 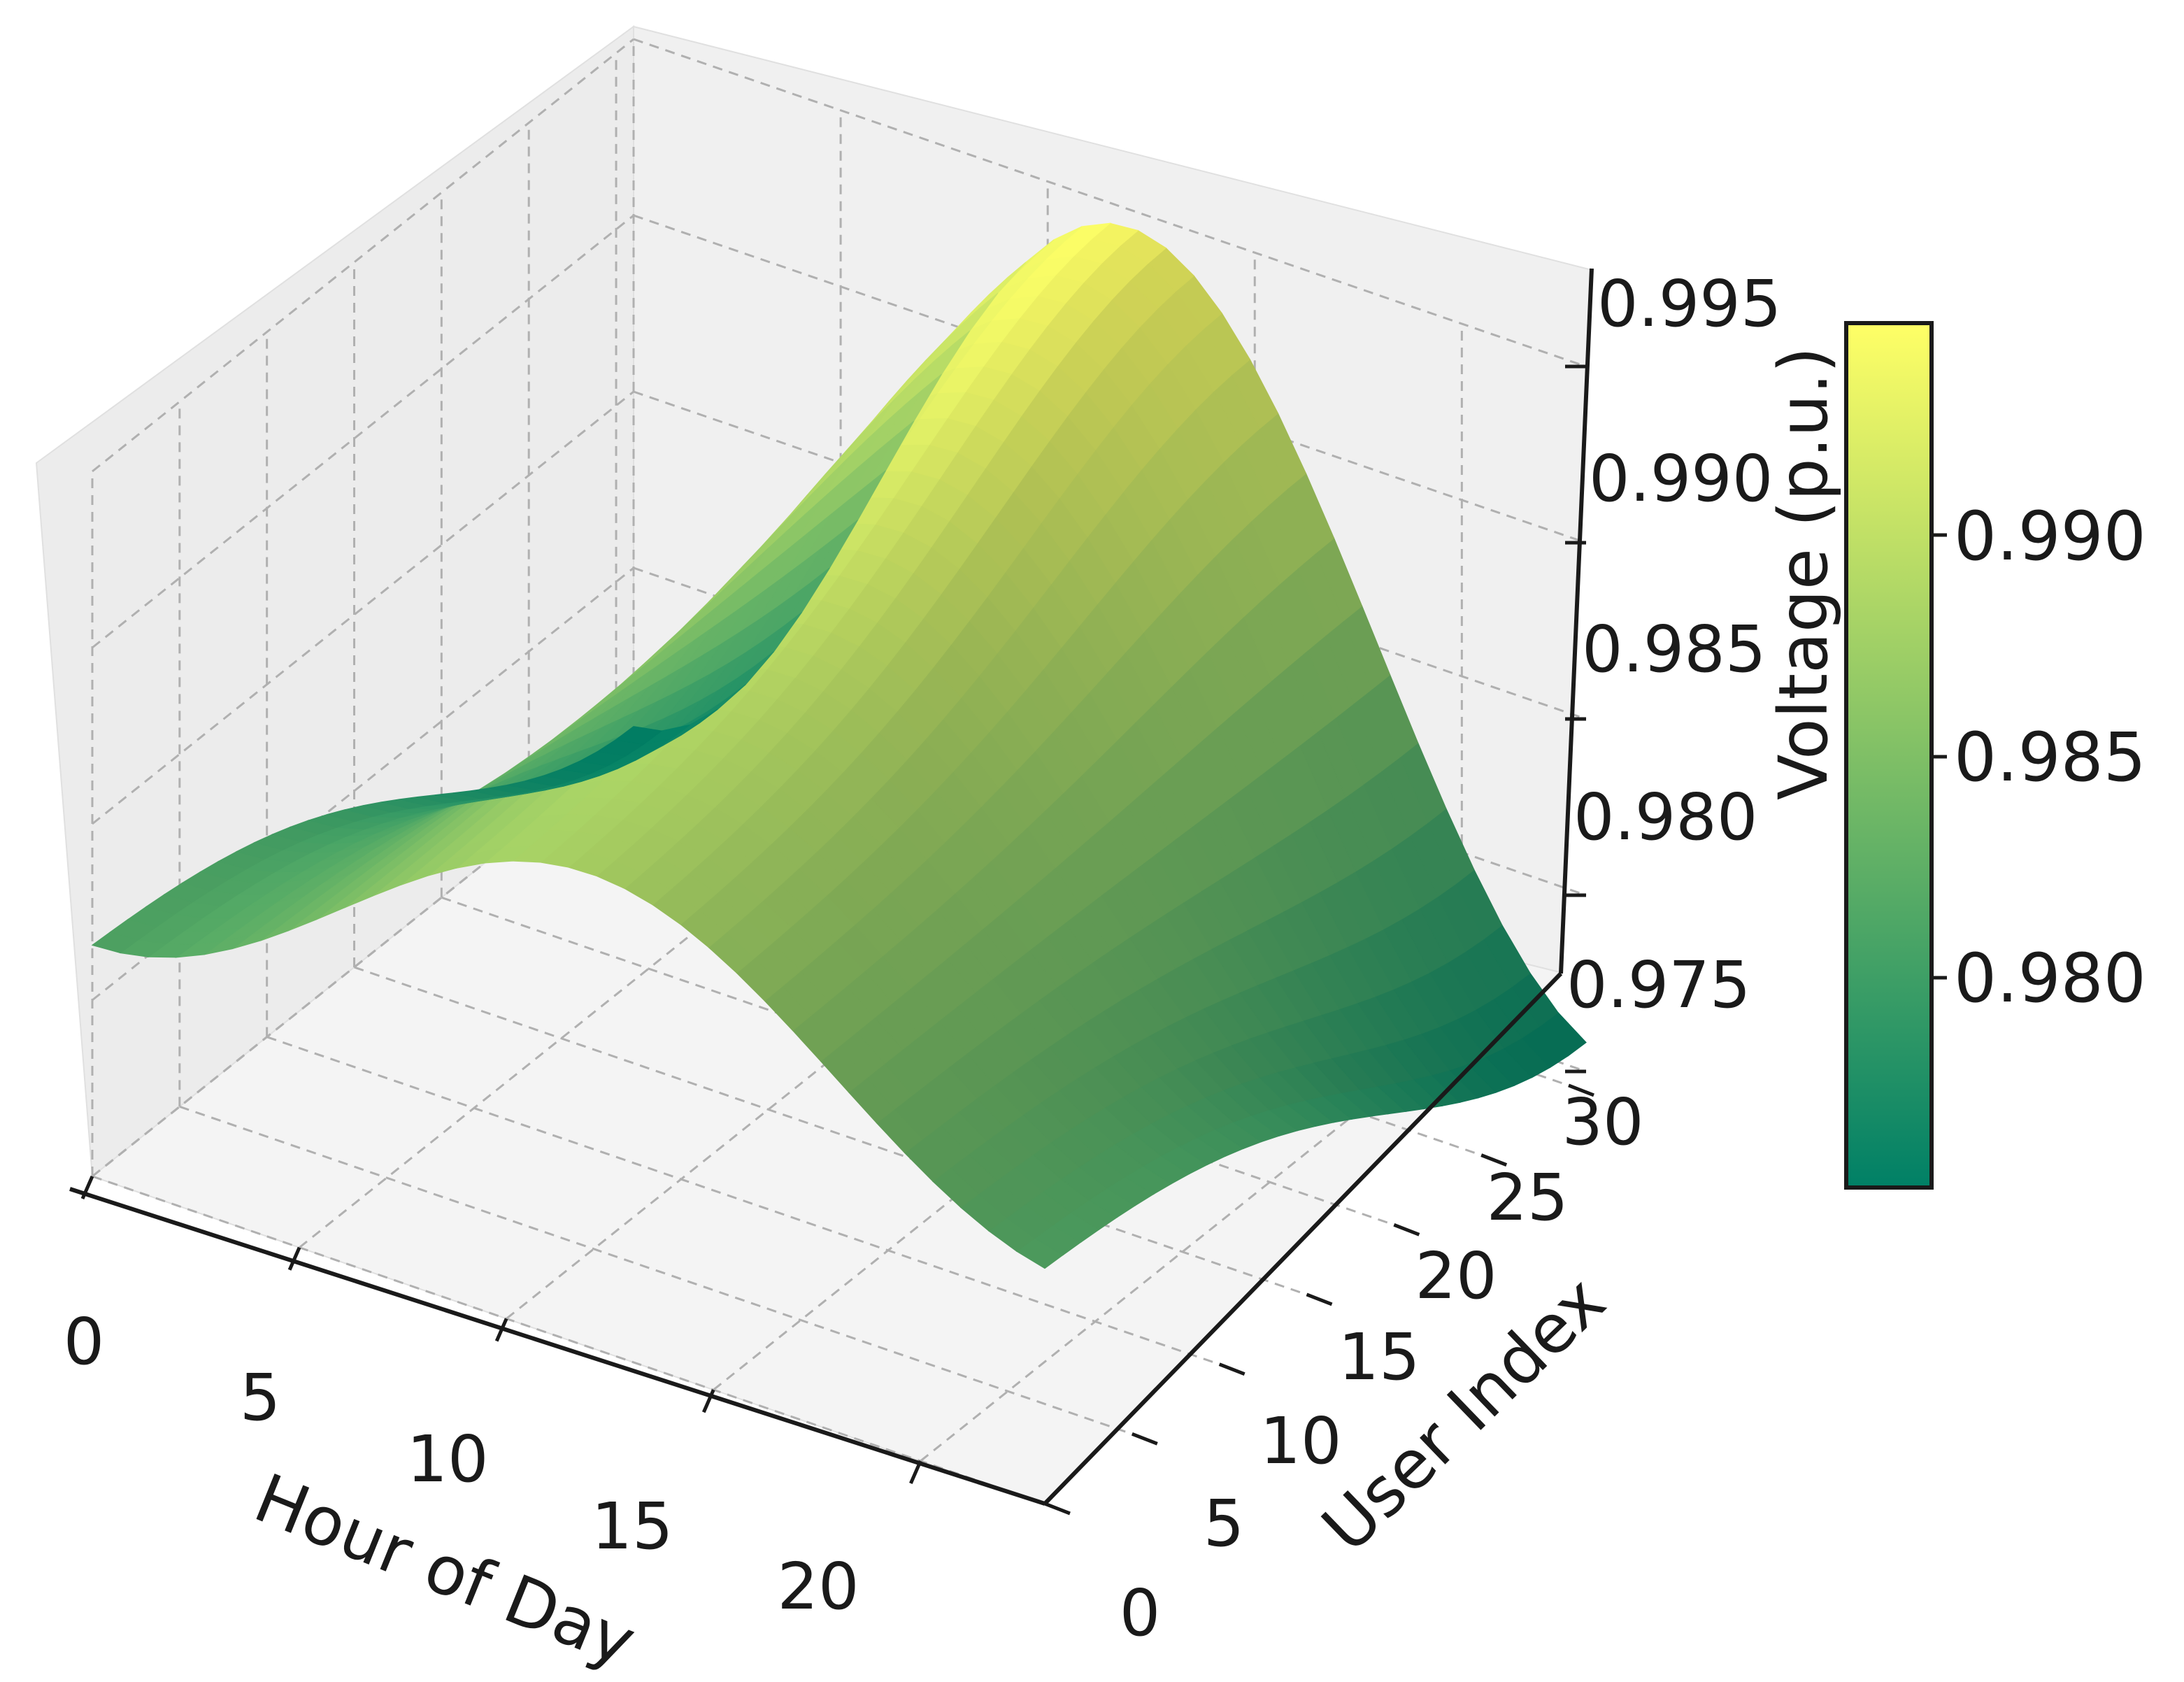 I want to click on y-tick-labels: 0 5 10 15 20 25 30, so click(x=1382, y=1368).